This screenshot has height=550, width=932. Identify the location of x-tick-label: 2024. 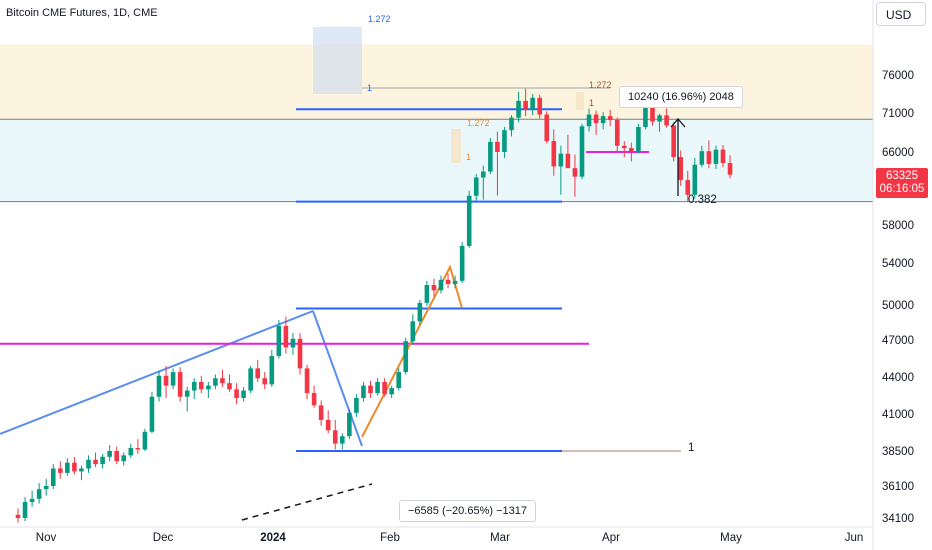
(273, 538).